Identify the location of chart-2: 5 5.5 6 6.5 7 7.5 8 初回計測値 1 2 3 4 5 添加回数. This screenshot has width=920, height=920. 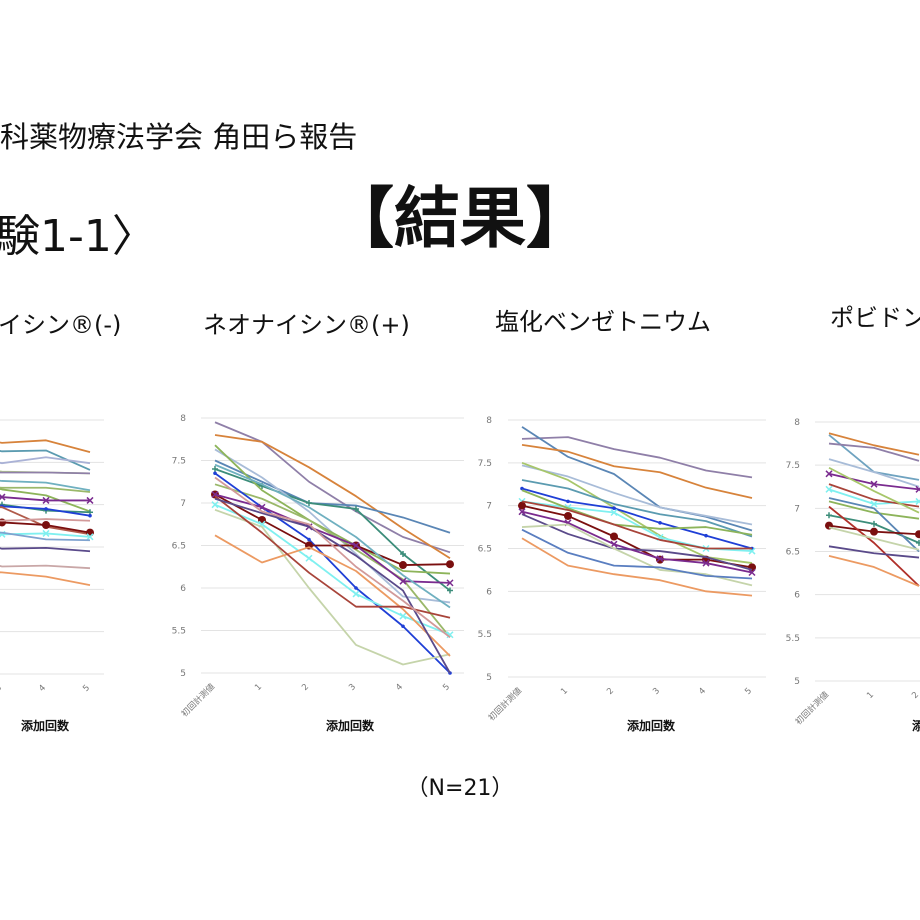
(318, 573).